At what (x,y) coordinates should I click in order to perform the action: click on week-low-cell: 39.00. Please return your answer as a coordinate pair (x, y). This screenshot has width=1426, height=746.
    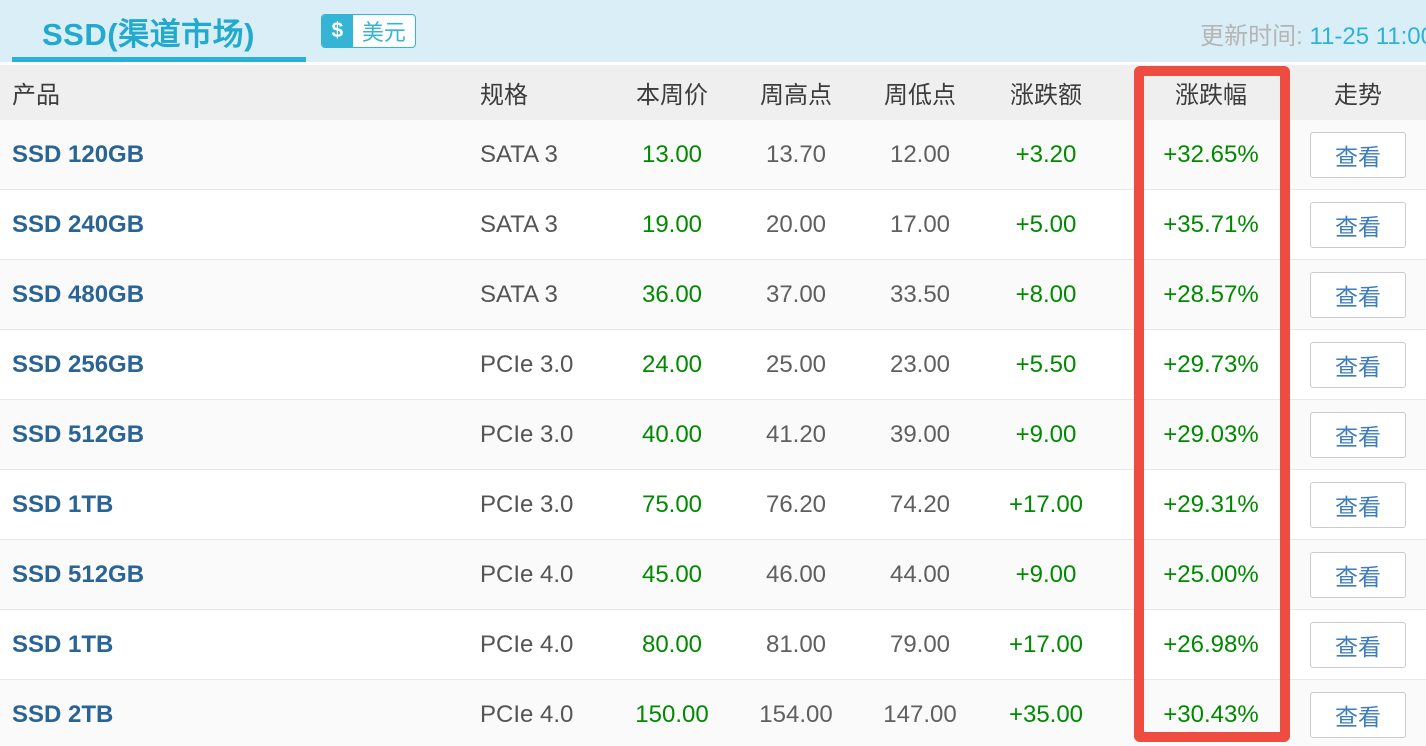
    Looking at the image, I should click on (920, 434).